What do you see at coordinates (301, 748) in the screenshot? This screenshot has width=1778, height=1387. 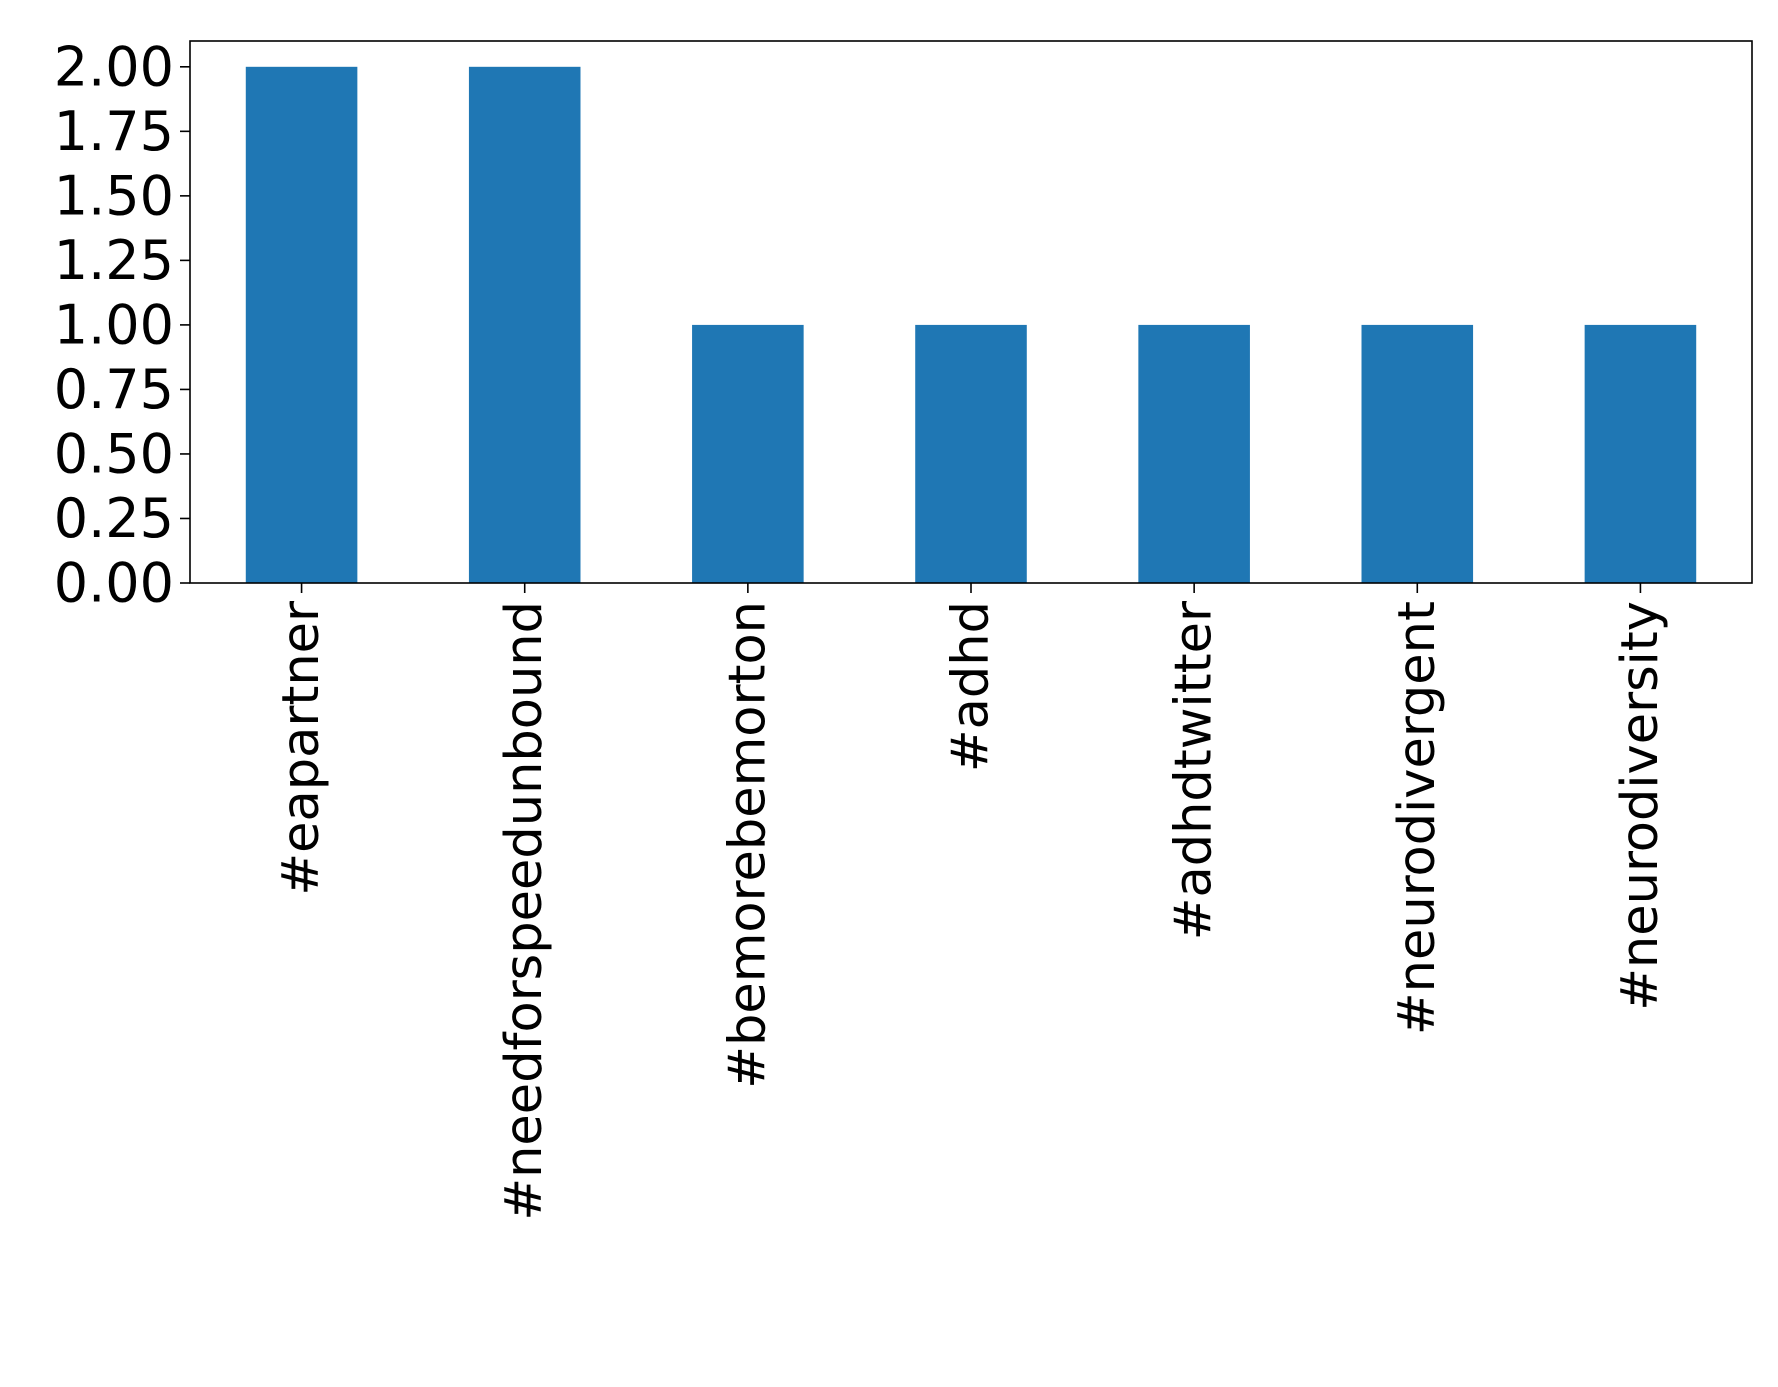 I see `x-tick-label: #eapartner` at bounding box center [301, 748].